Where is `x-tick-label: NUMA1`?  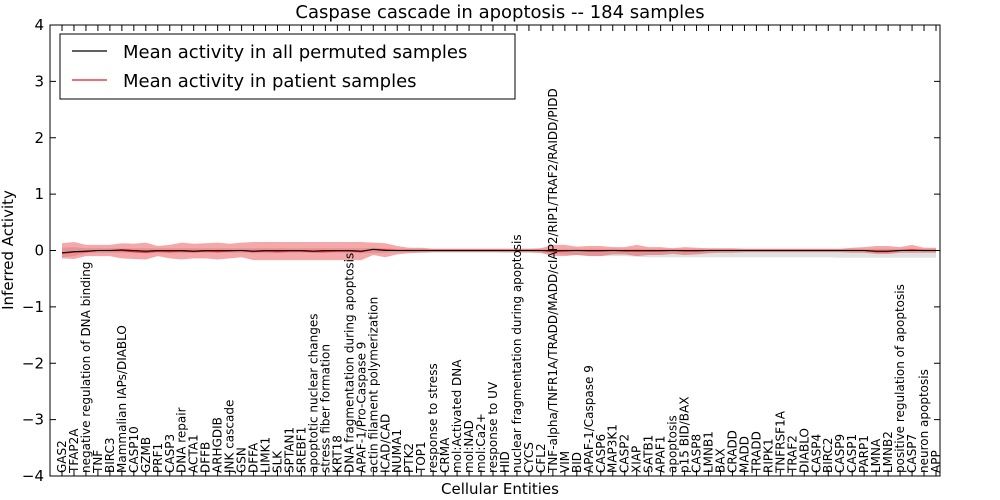 x-tick-label: NUMA1 is located at coordinates (397, 451).